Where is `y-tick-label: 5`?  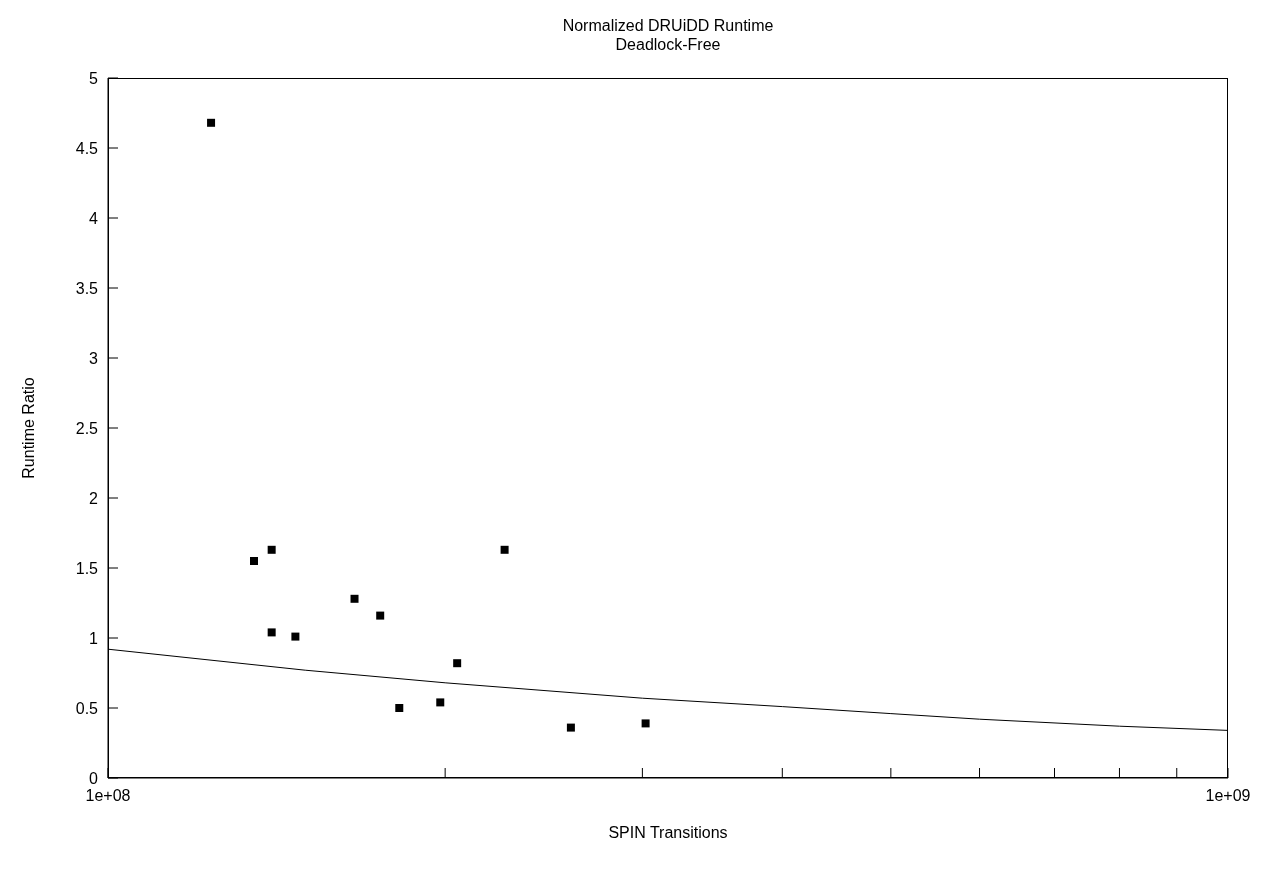 y-tick-label: 5 is located at coordinates (94, 78).